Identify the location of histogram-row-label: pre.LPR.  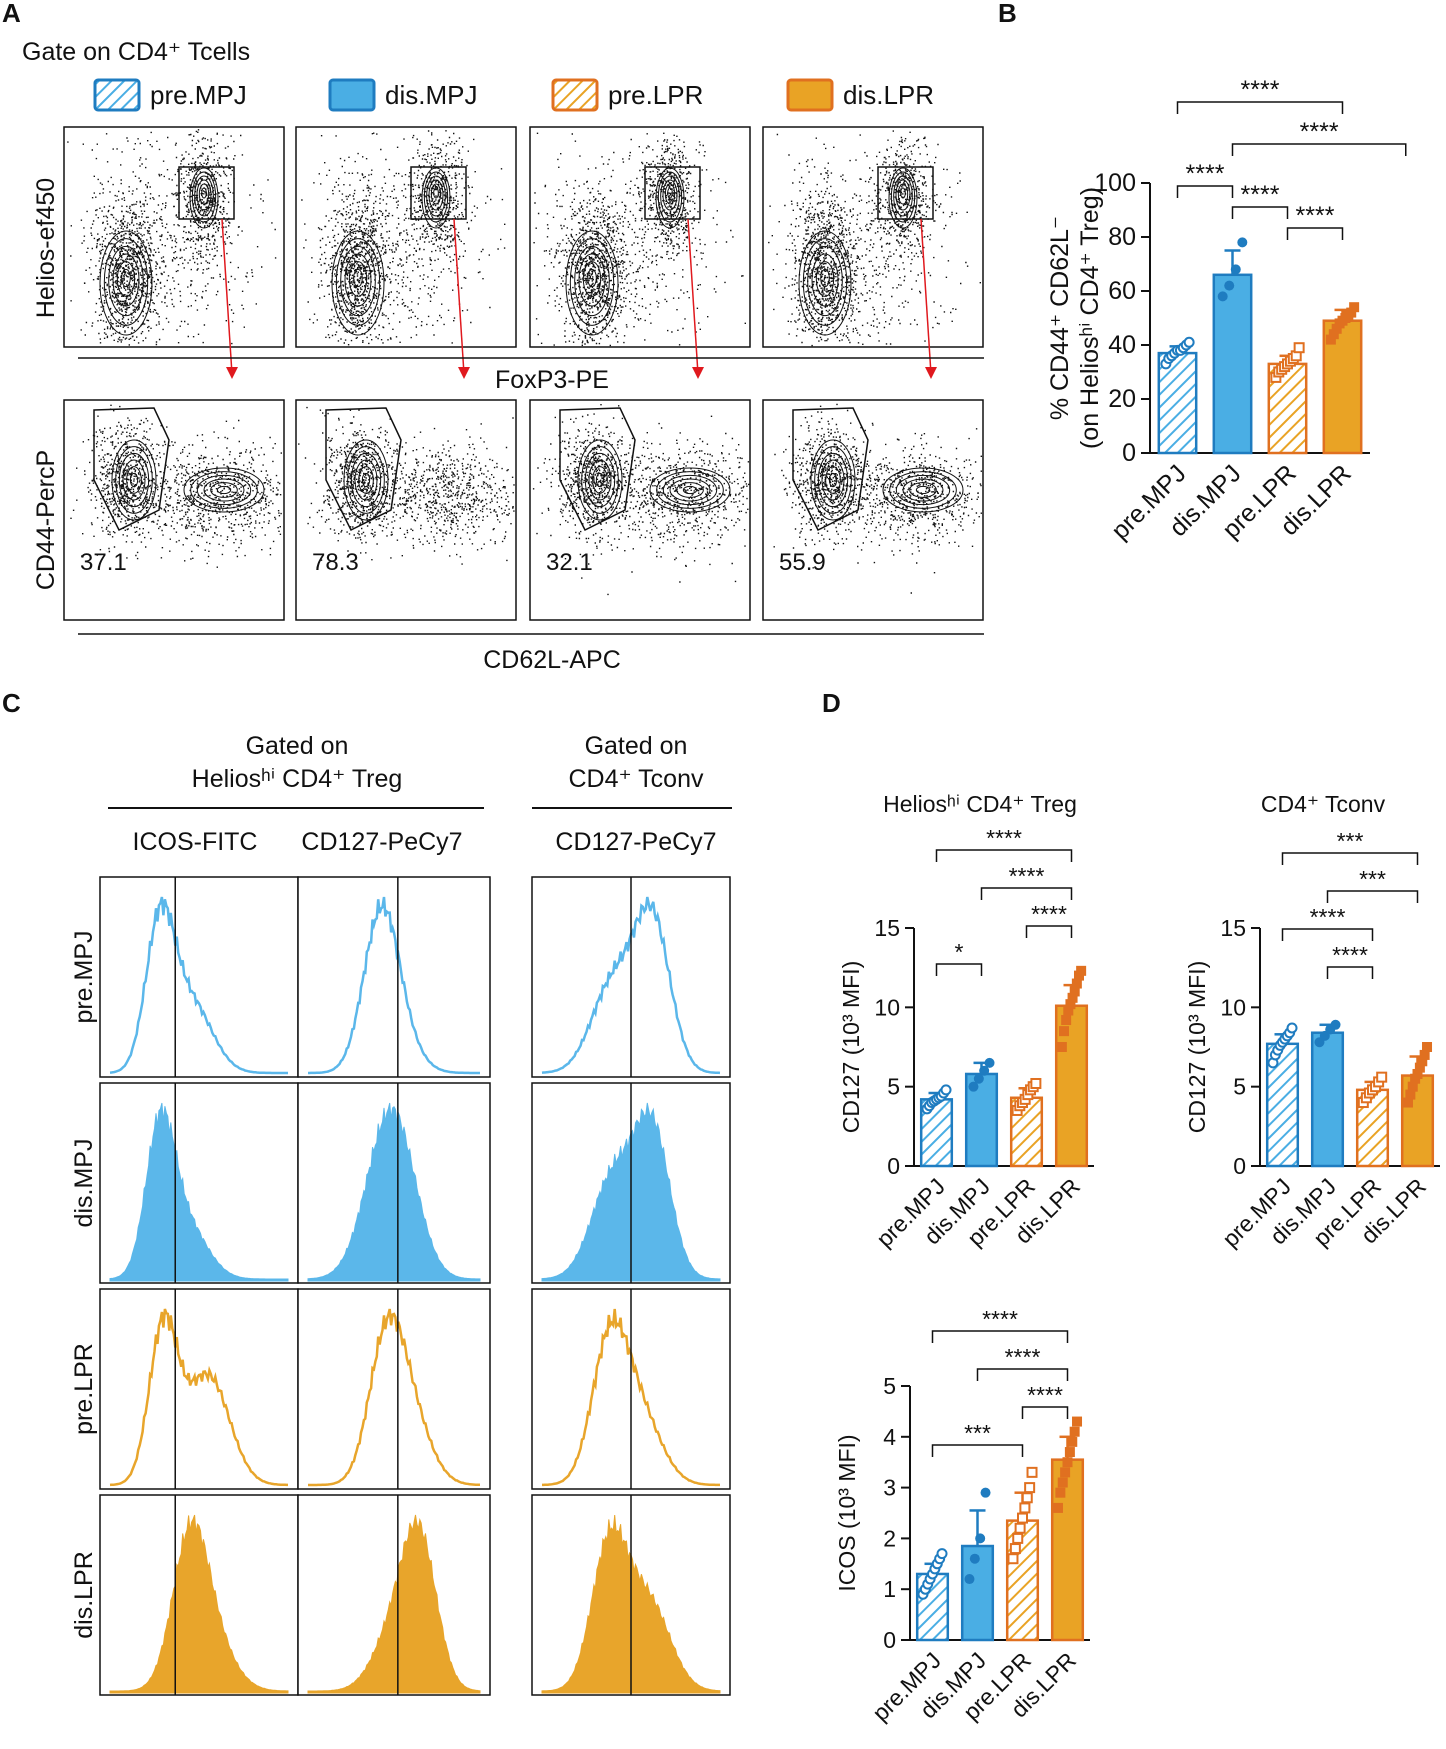
(84, 1389).